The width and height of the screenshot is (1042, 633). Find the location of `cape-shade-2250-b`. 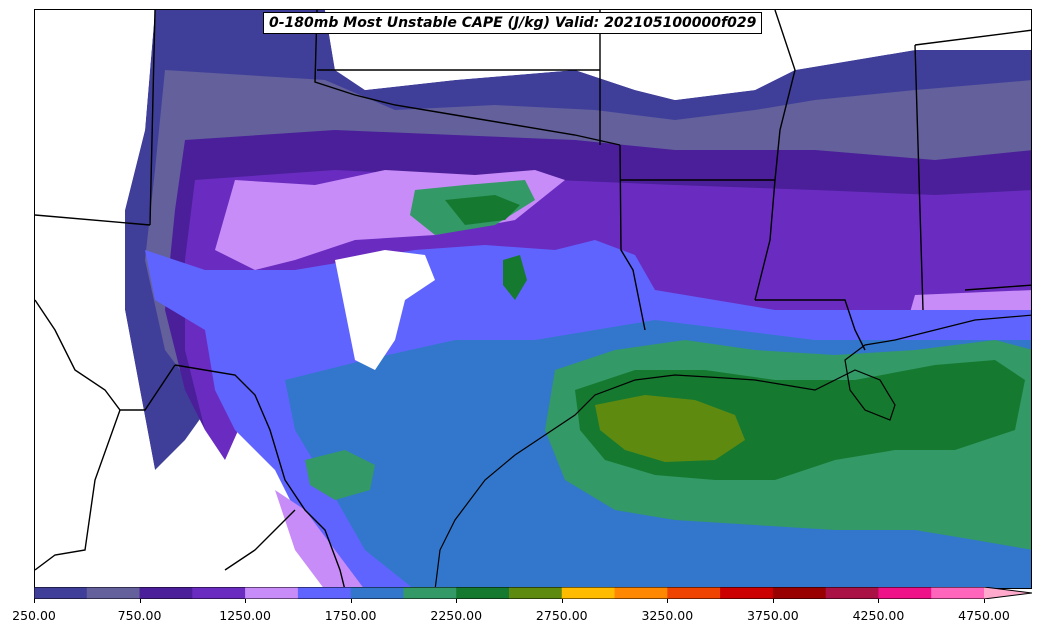

cape-shade-2250-b is located at coordinates (482, 210).